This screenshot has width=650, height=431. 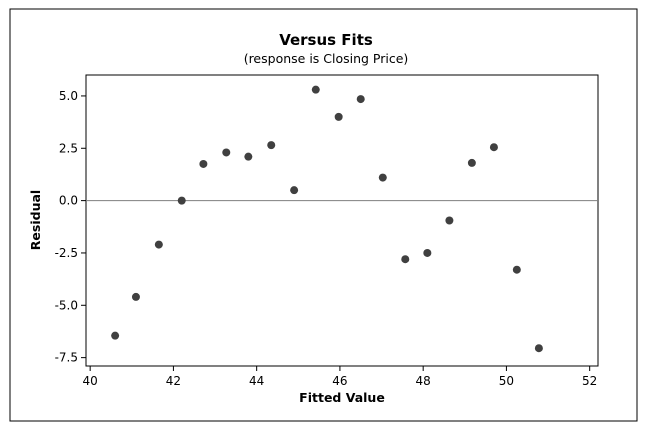 I want to click on x-tick-label: 44, so click(x=256, y=381).